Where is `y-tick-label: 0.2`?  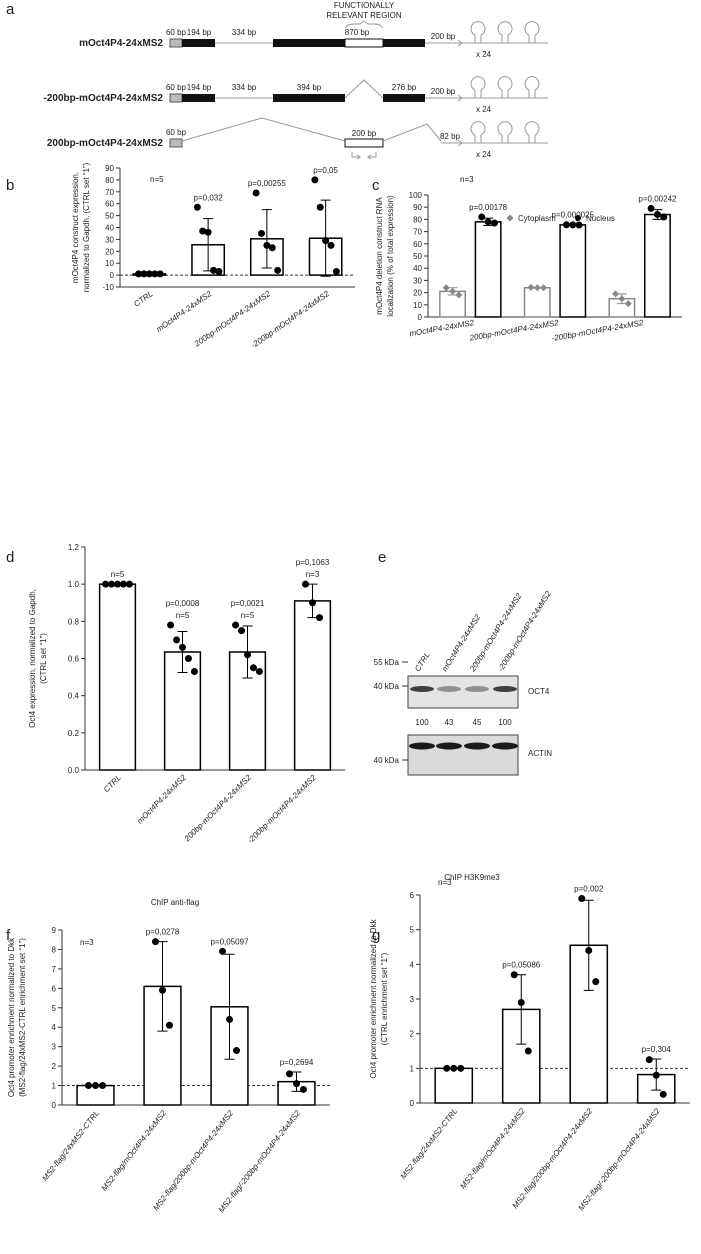
y-tick-label: 0.2 is located at coordinates (74, 733).